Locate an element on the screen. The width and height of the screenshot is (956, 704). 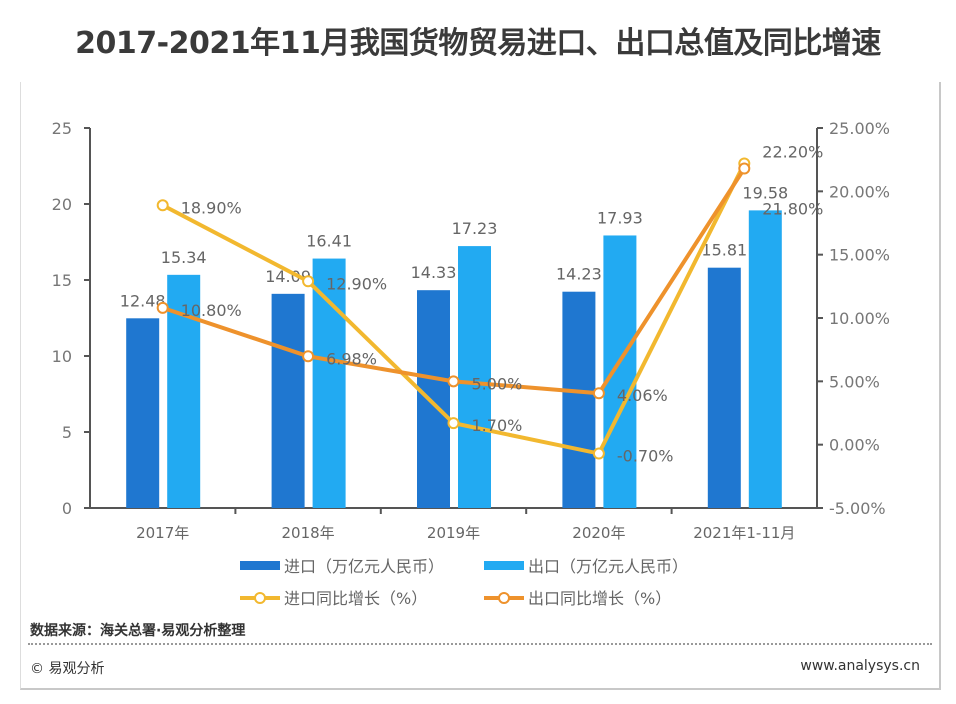
line-label: 10.80% is located at coordinates (211, 310).